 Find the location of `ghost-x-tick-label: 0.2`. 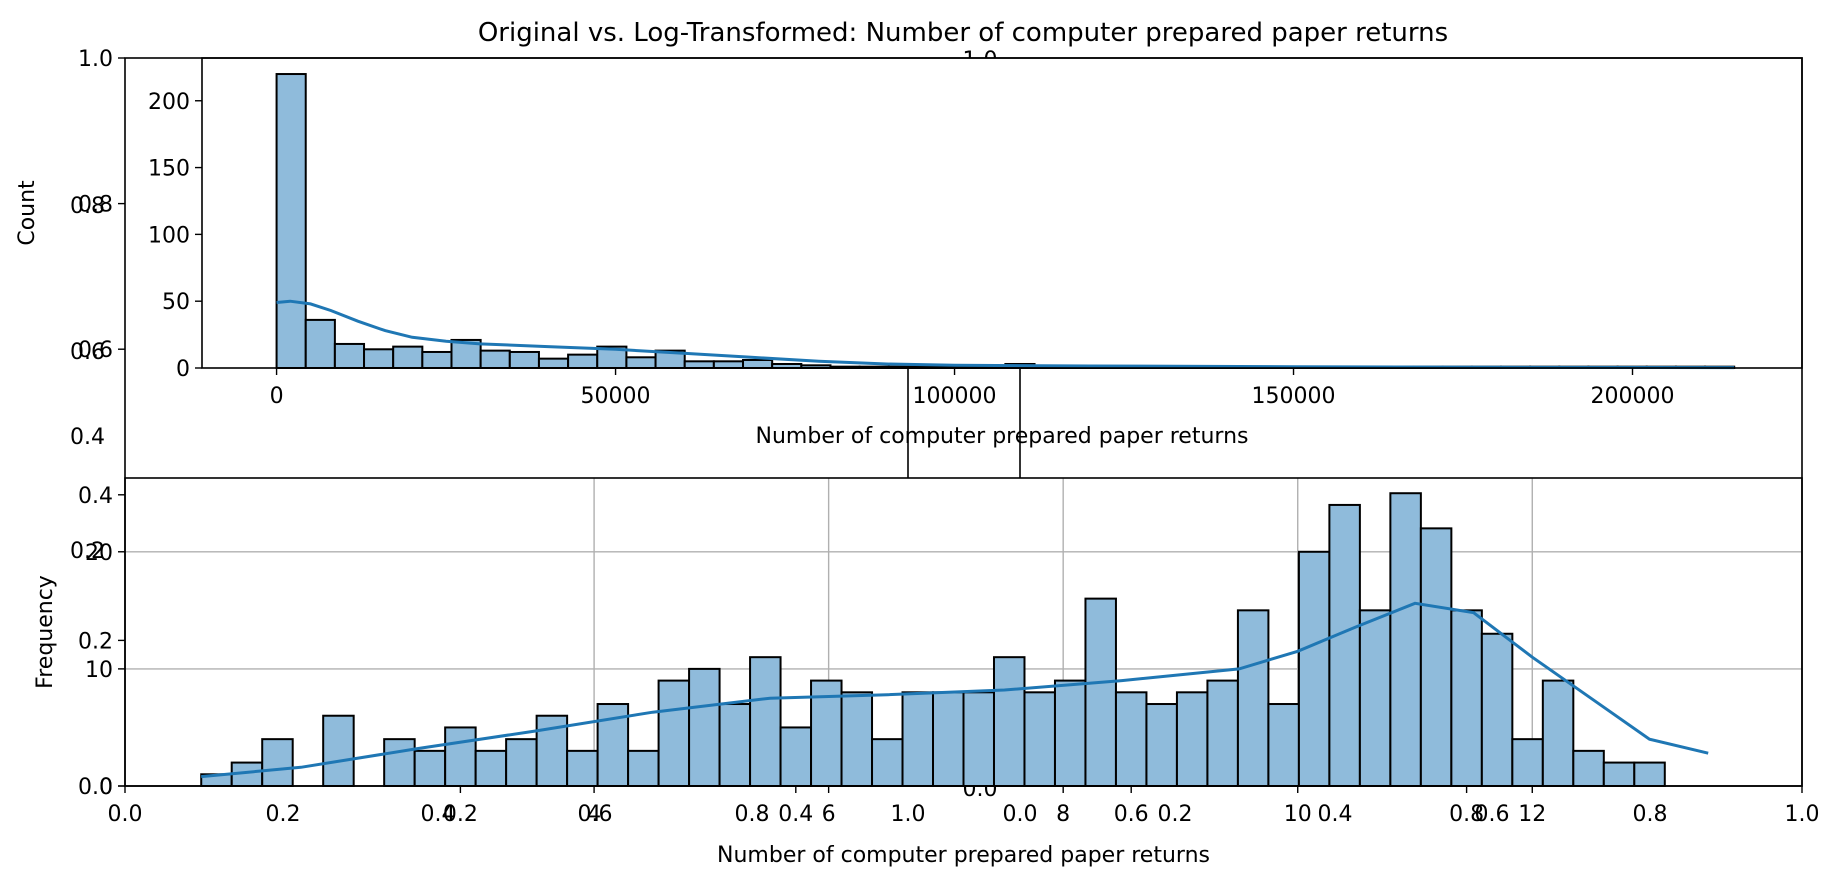

ghost-x-tick-label: 0.2 is located at coordinates (460, 814).